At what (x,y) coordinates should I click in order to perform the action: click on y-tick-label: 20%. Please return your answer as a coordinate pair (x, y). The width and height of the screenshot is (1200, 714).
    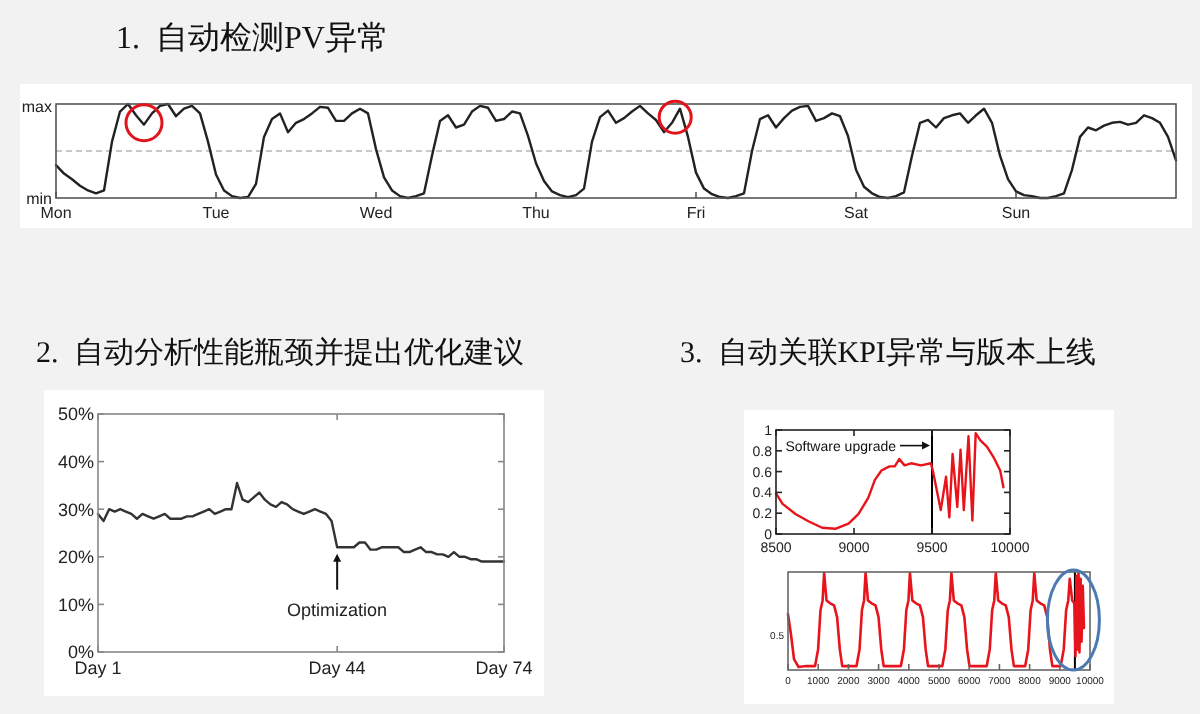
    Looking at the image, I should click on (75, 557).